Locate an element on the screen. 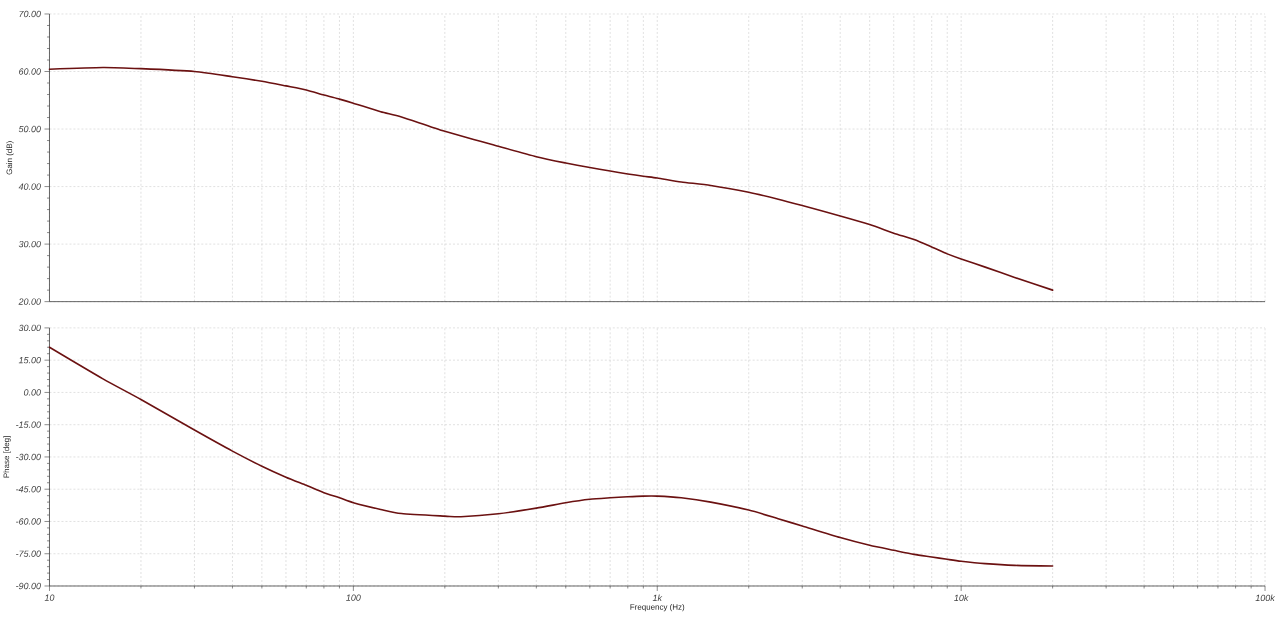 Image resolution: width=1280 pixels, height=626 pixels. y-tick-label: -60.00 is located at coordinates (28, 521).